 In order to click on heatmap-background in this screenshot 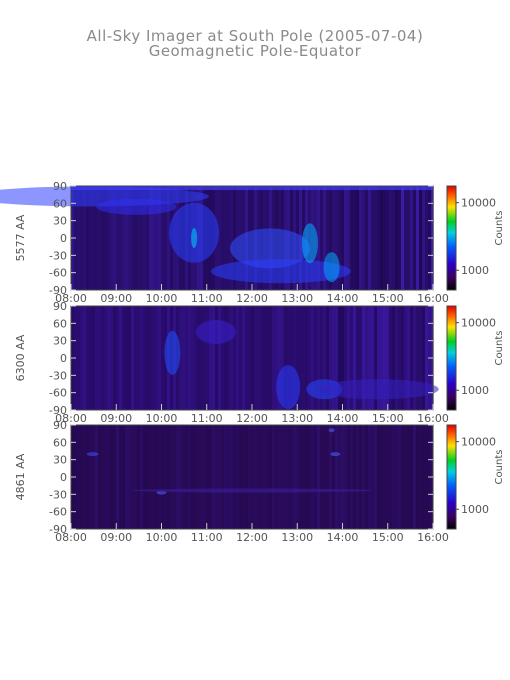, I will do `click(252, 477)`.